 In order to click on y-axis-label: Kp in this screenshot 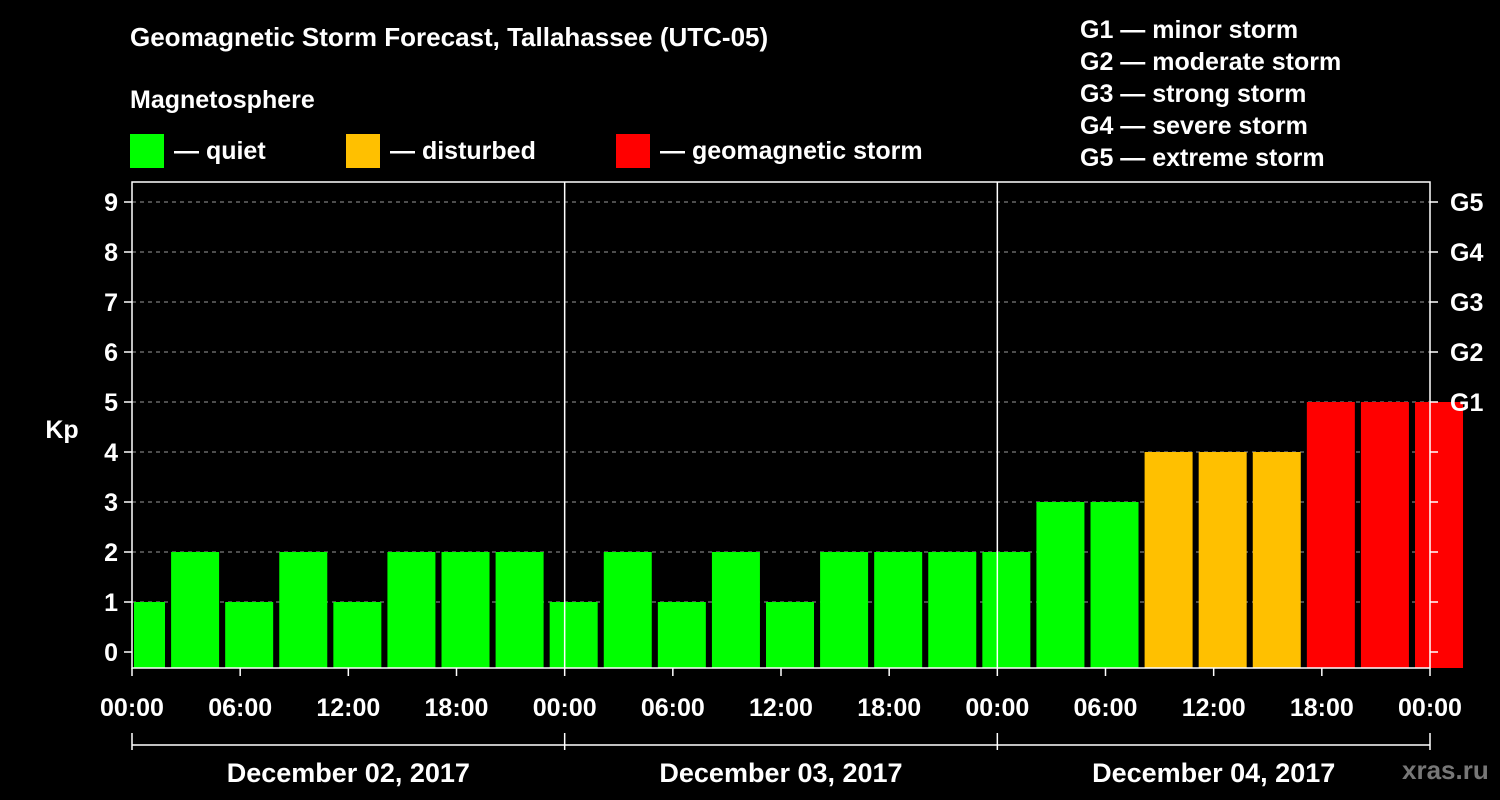, I will do `click(61, 430)`.